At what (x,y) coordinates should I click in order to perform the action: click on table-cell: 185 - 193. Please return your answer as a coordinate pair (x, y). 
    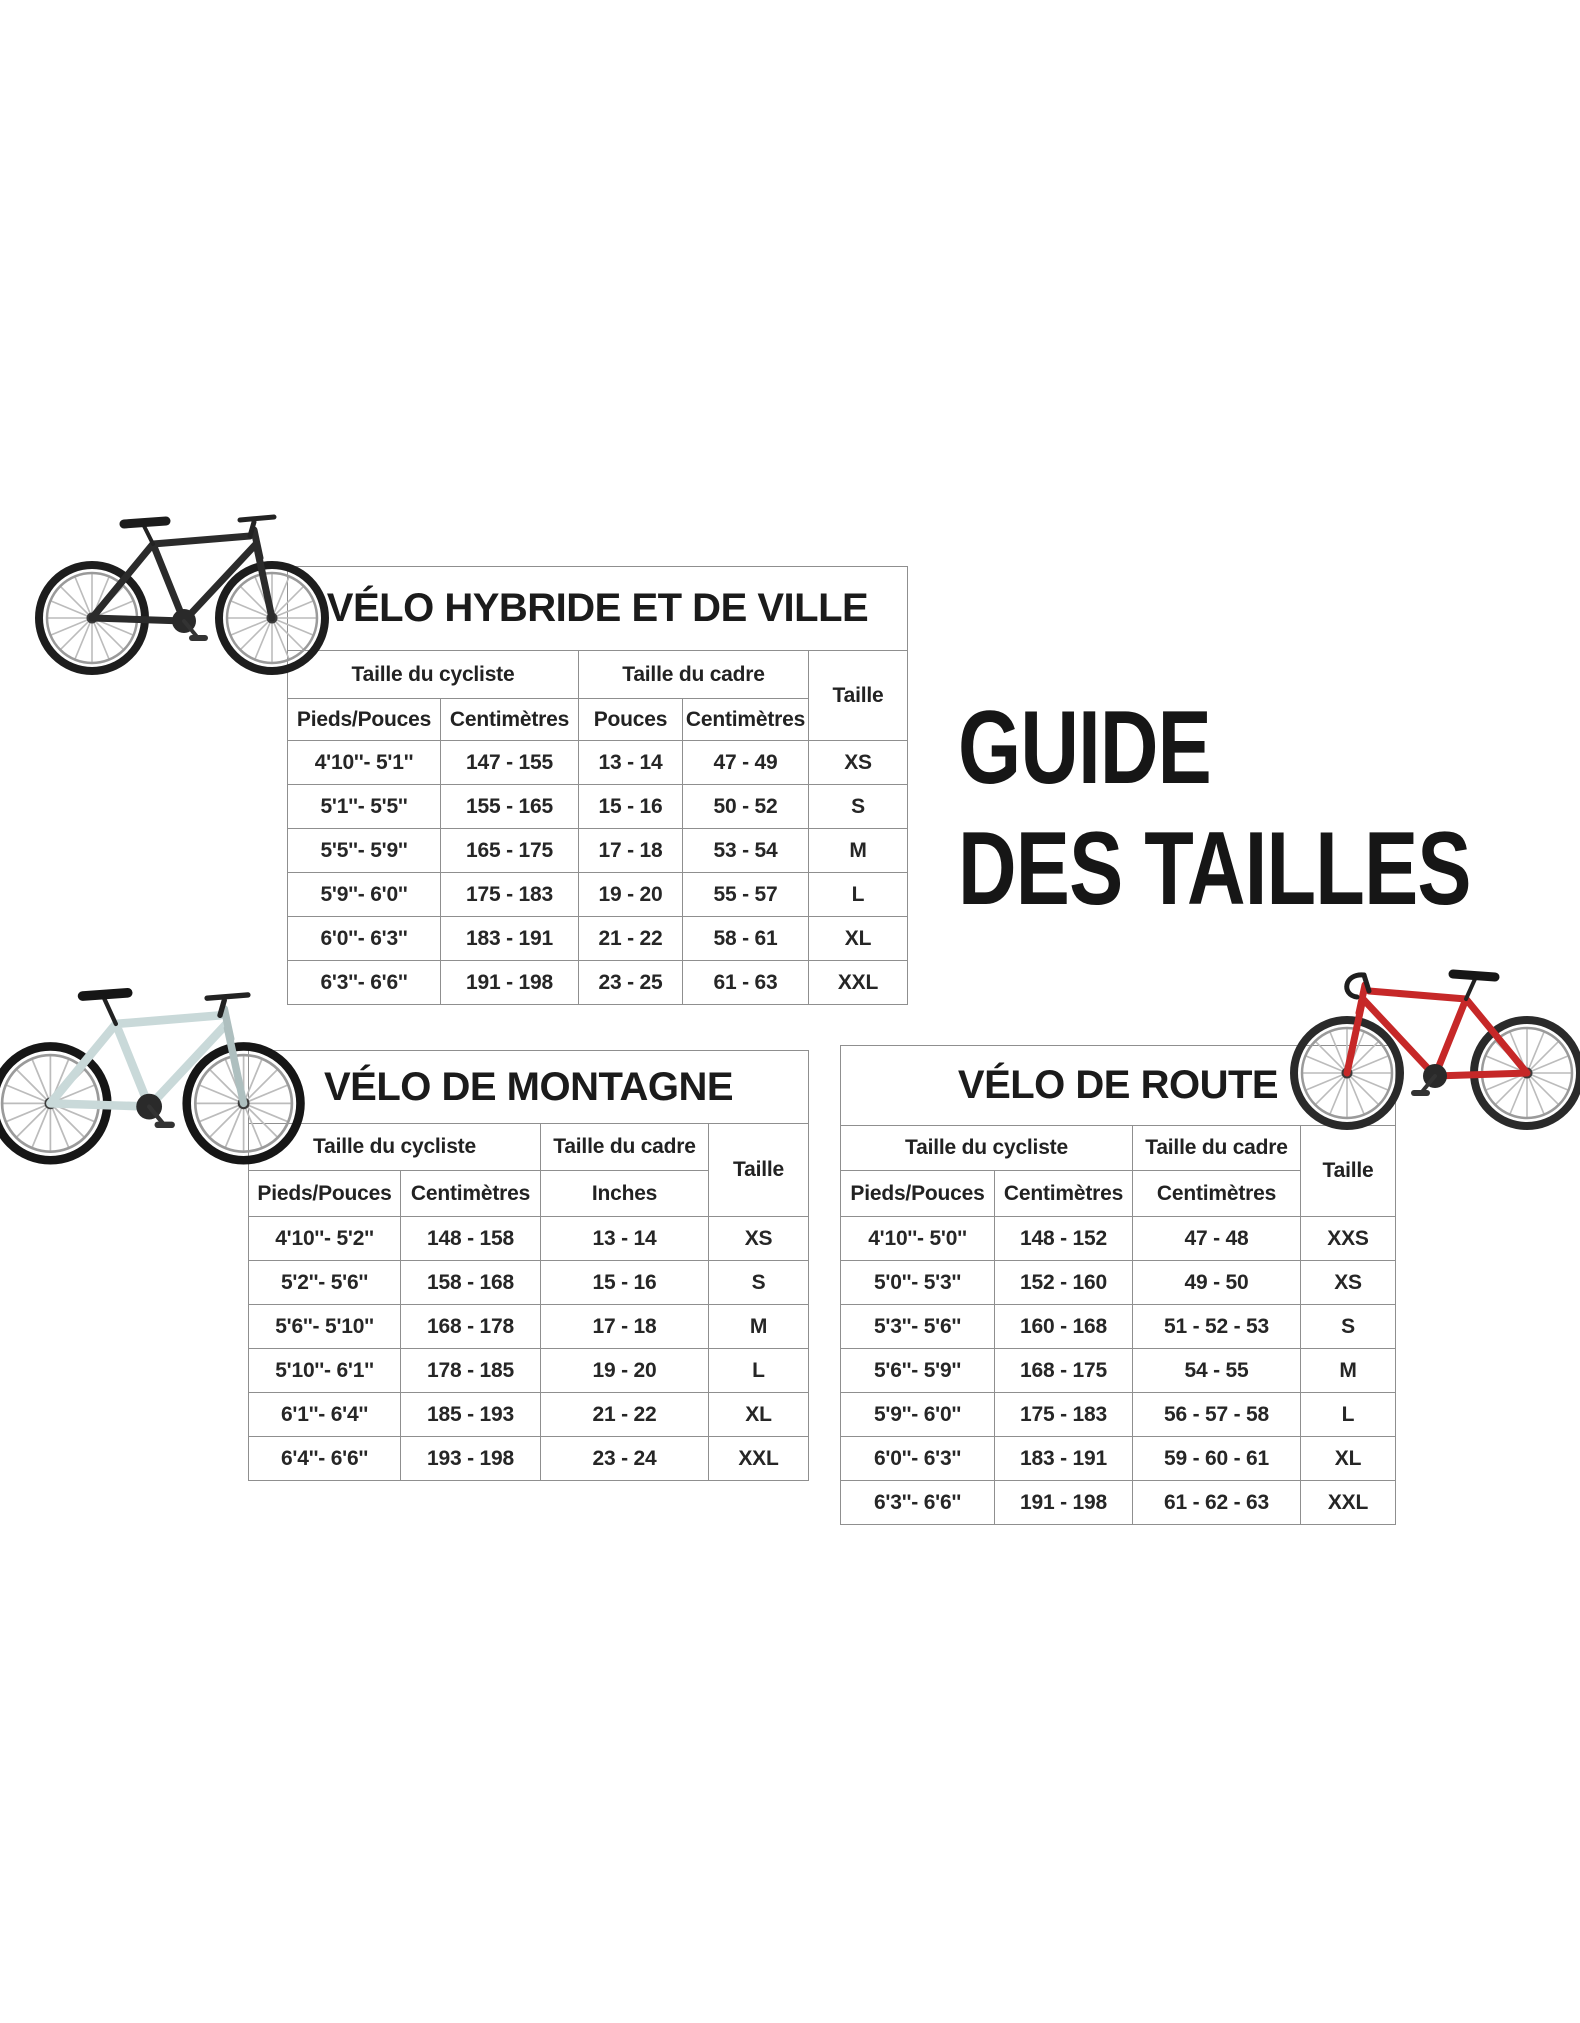
    Looking at the image, I should click on (470, 1414).